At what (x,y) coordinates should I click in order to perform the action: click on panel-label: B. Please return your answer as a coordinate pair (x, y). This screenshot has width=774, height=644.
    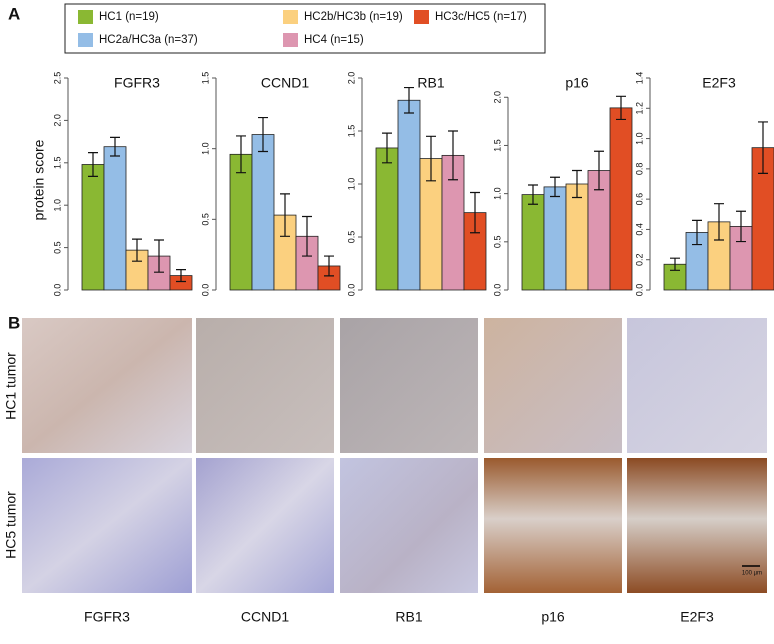
    Looking at the image, I should click on (14, 322).